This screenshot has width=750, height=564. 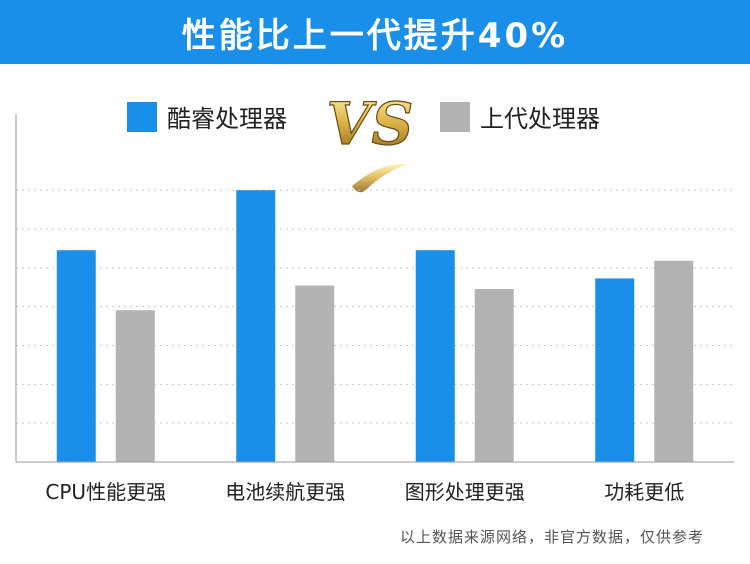 What do you see at coordinates (370, 124) in the screenshot?
I see `vs-logo-text: VS` at bounding box center [370, 124].